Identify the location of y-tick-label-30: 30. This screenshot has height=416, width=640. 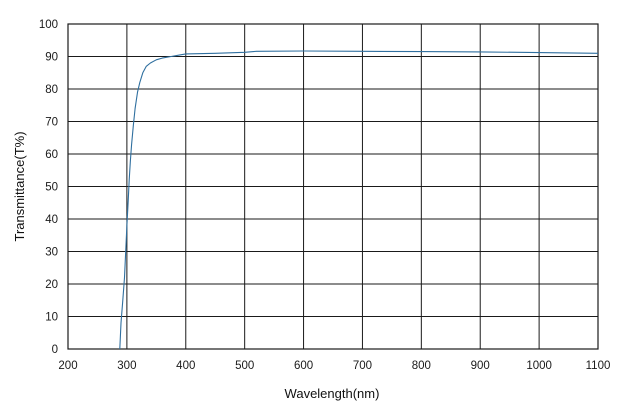
(51, 253).